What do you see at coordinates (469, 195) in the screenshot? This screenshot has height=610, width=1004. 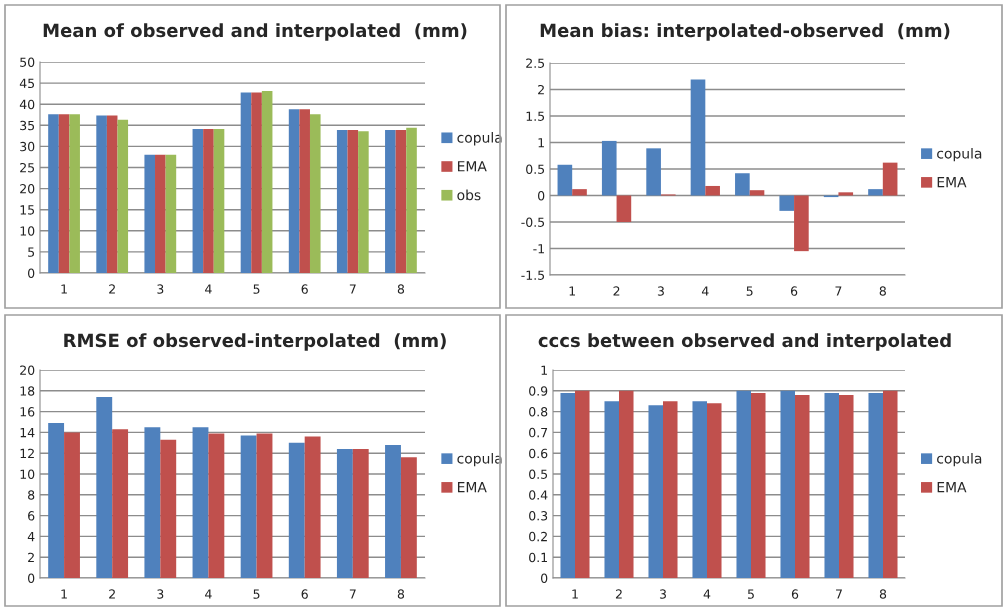 I see `legend-label: obs` at bounding box center [469, 195].